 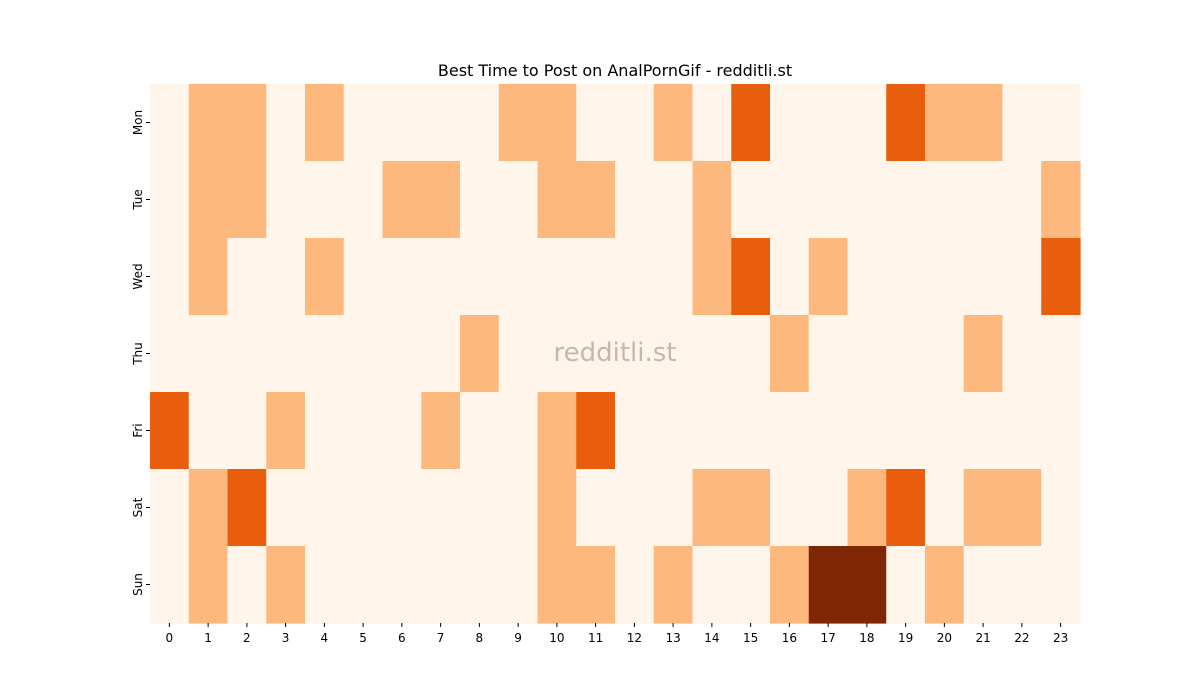 I want to click on x-tick-label: 9, so click(x=518, y=638).